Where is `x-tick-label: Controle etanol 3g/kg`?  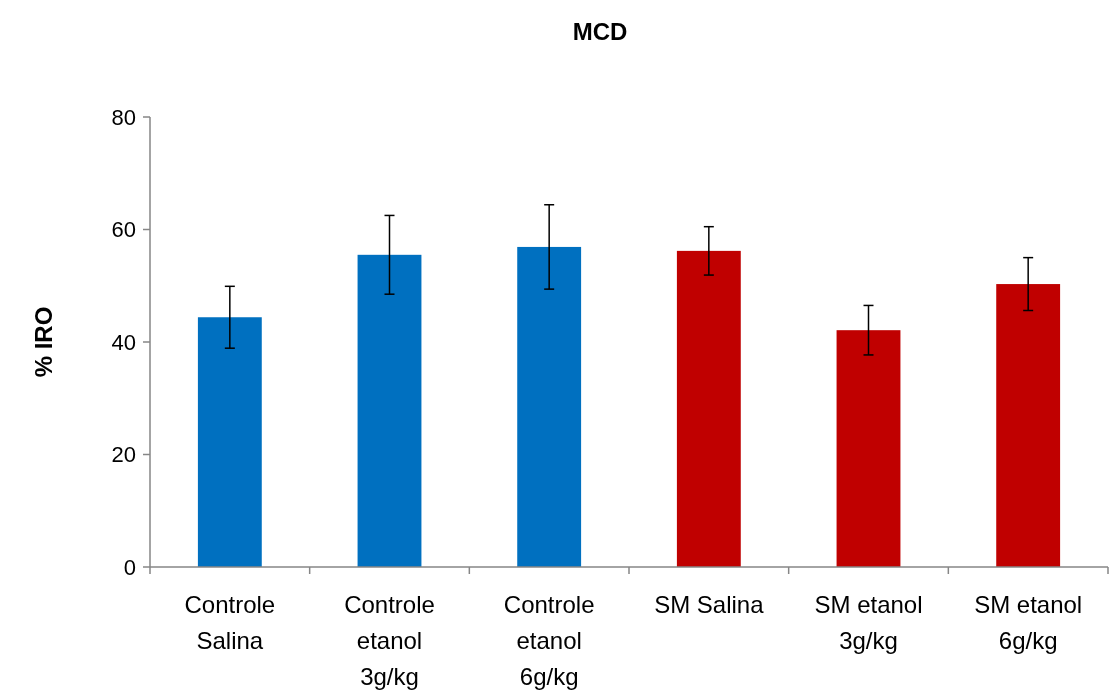
x-tick-label: Controle etanol 3g/kg is located at coordinates (389, 640).